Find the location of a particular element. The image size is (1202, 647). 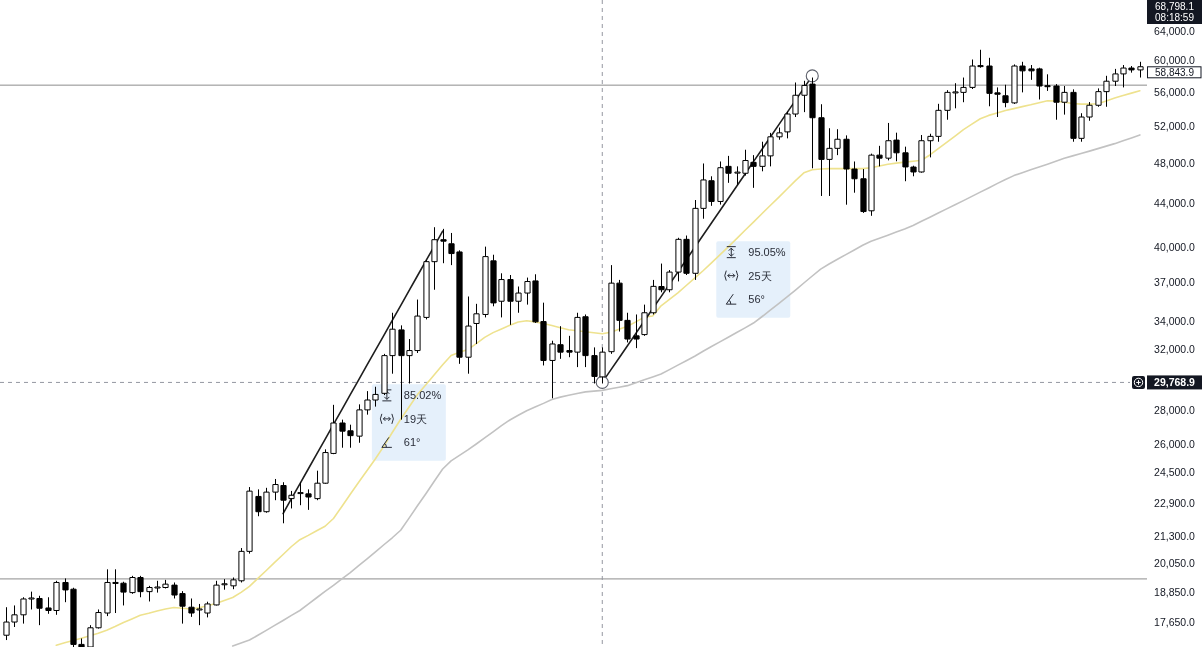

y-tick-label: 28,000.0 is located at coordinates (1175, 410).